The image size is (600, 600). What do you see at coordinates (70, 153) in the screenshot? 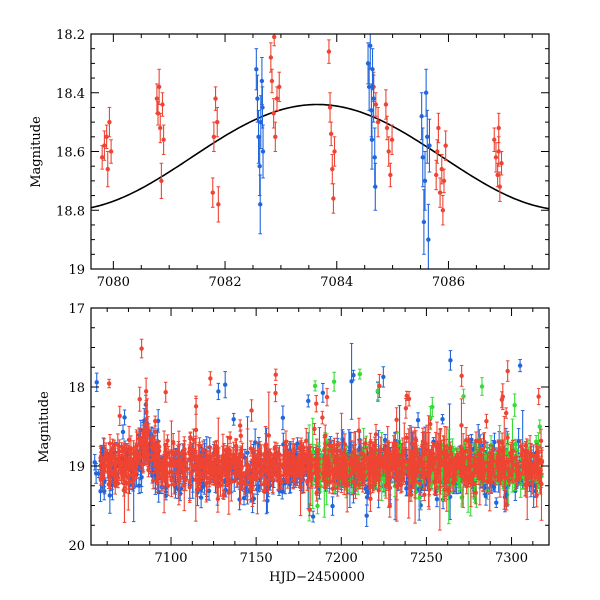
I see `y-tick-label: 18.6` at bounding box center [70, 153].